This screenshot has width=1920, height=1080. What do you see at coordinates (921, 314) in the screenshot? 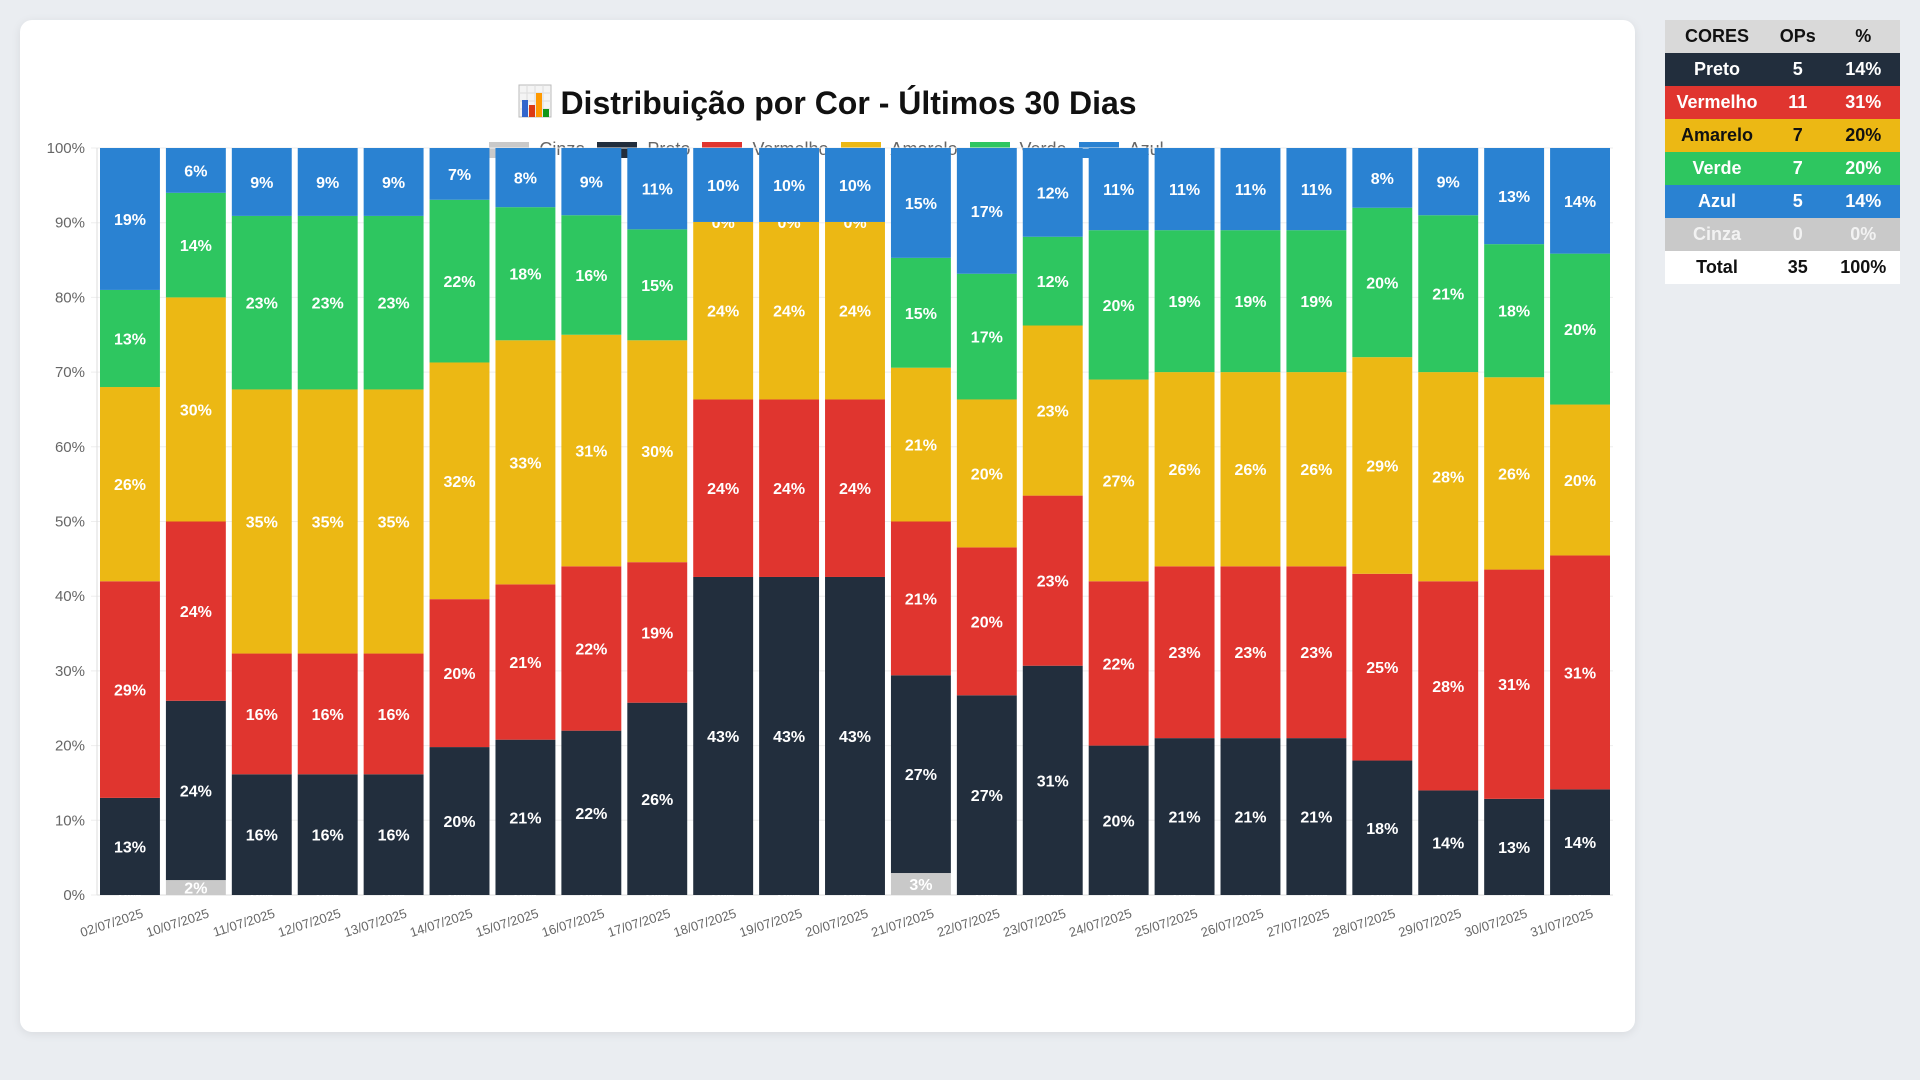
I see `data-label: 15%` at bounding box center [921, 314].